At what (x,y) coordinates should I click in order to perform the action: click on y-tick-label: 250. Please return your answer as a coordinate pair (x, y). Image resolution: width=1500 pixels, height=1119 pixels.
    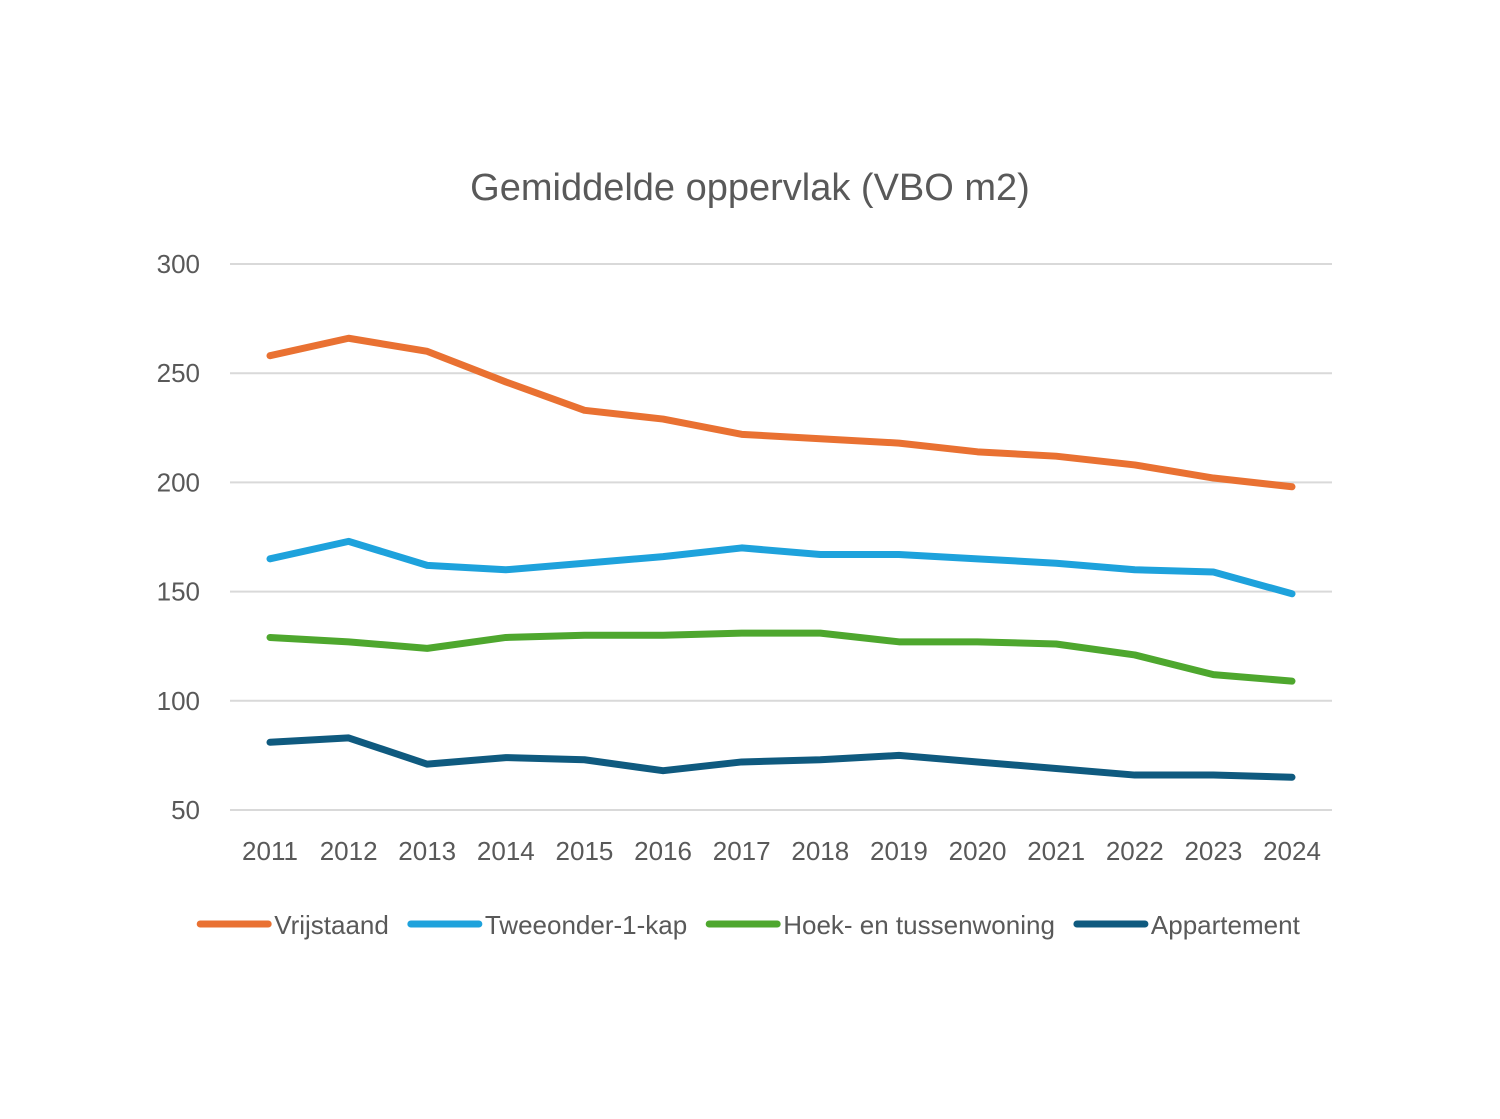
    Looking at the image, I should click on (178, 373).